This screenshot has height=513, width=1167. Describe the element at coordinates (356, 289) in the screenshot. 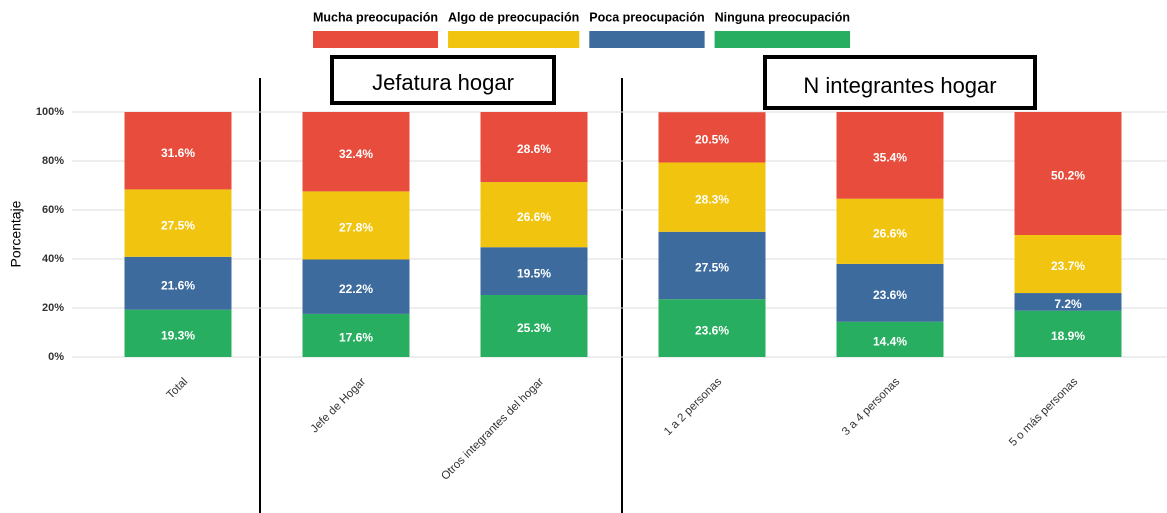

I see `value-label: 22.2%` at that location.